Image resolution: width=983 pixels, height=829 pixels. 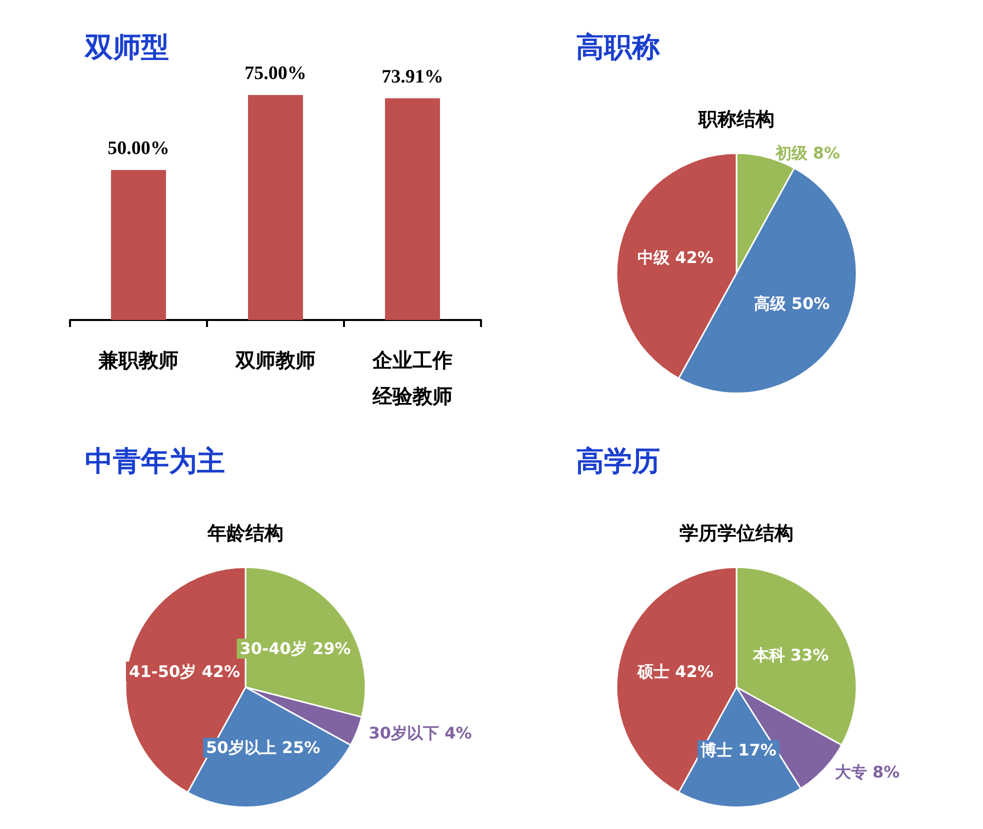 What do you see at coordinates (738, 750) in the screenshot?
I see `slice-label: 博士 17%` at bounding box center [738, 750].